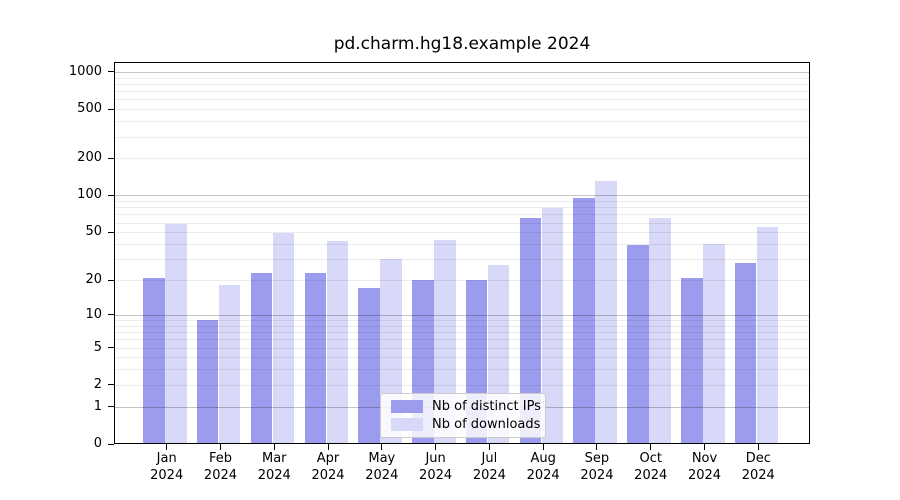 The width and height of the screenshot is (900, 500). I want to click on y-tick-label: 200, so click(89, 158).